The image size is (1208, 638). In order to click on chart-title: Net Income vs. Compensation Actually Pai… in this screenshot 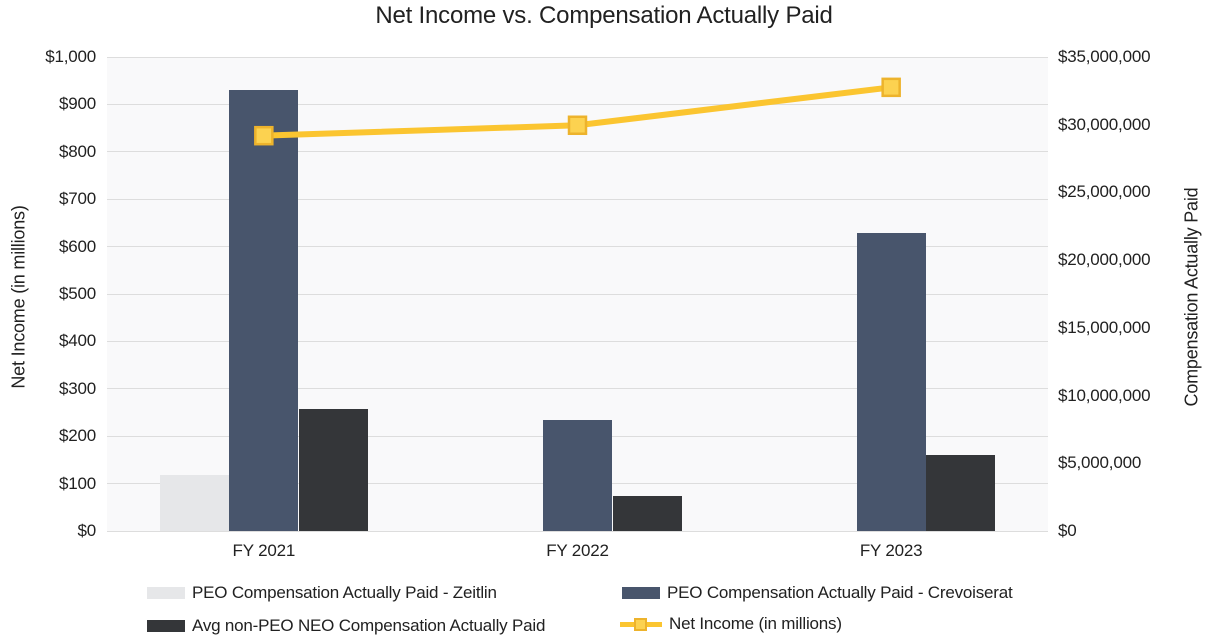, I will do `click(604, 15)`.